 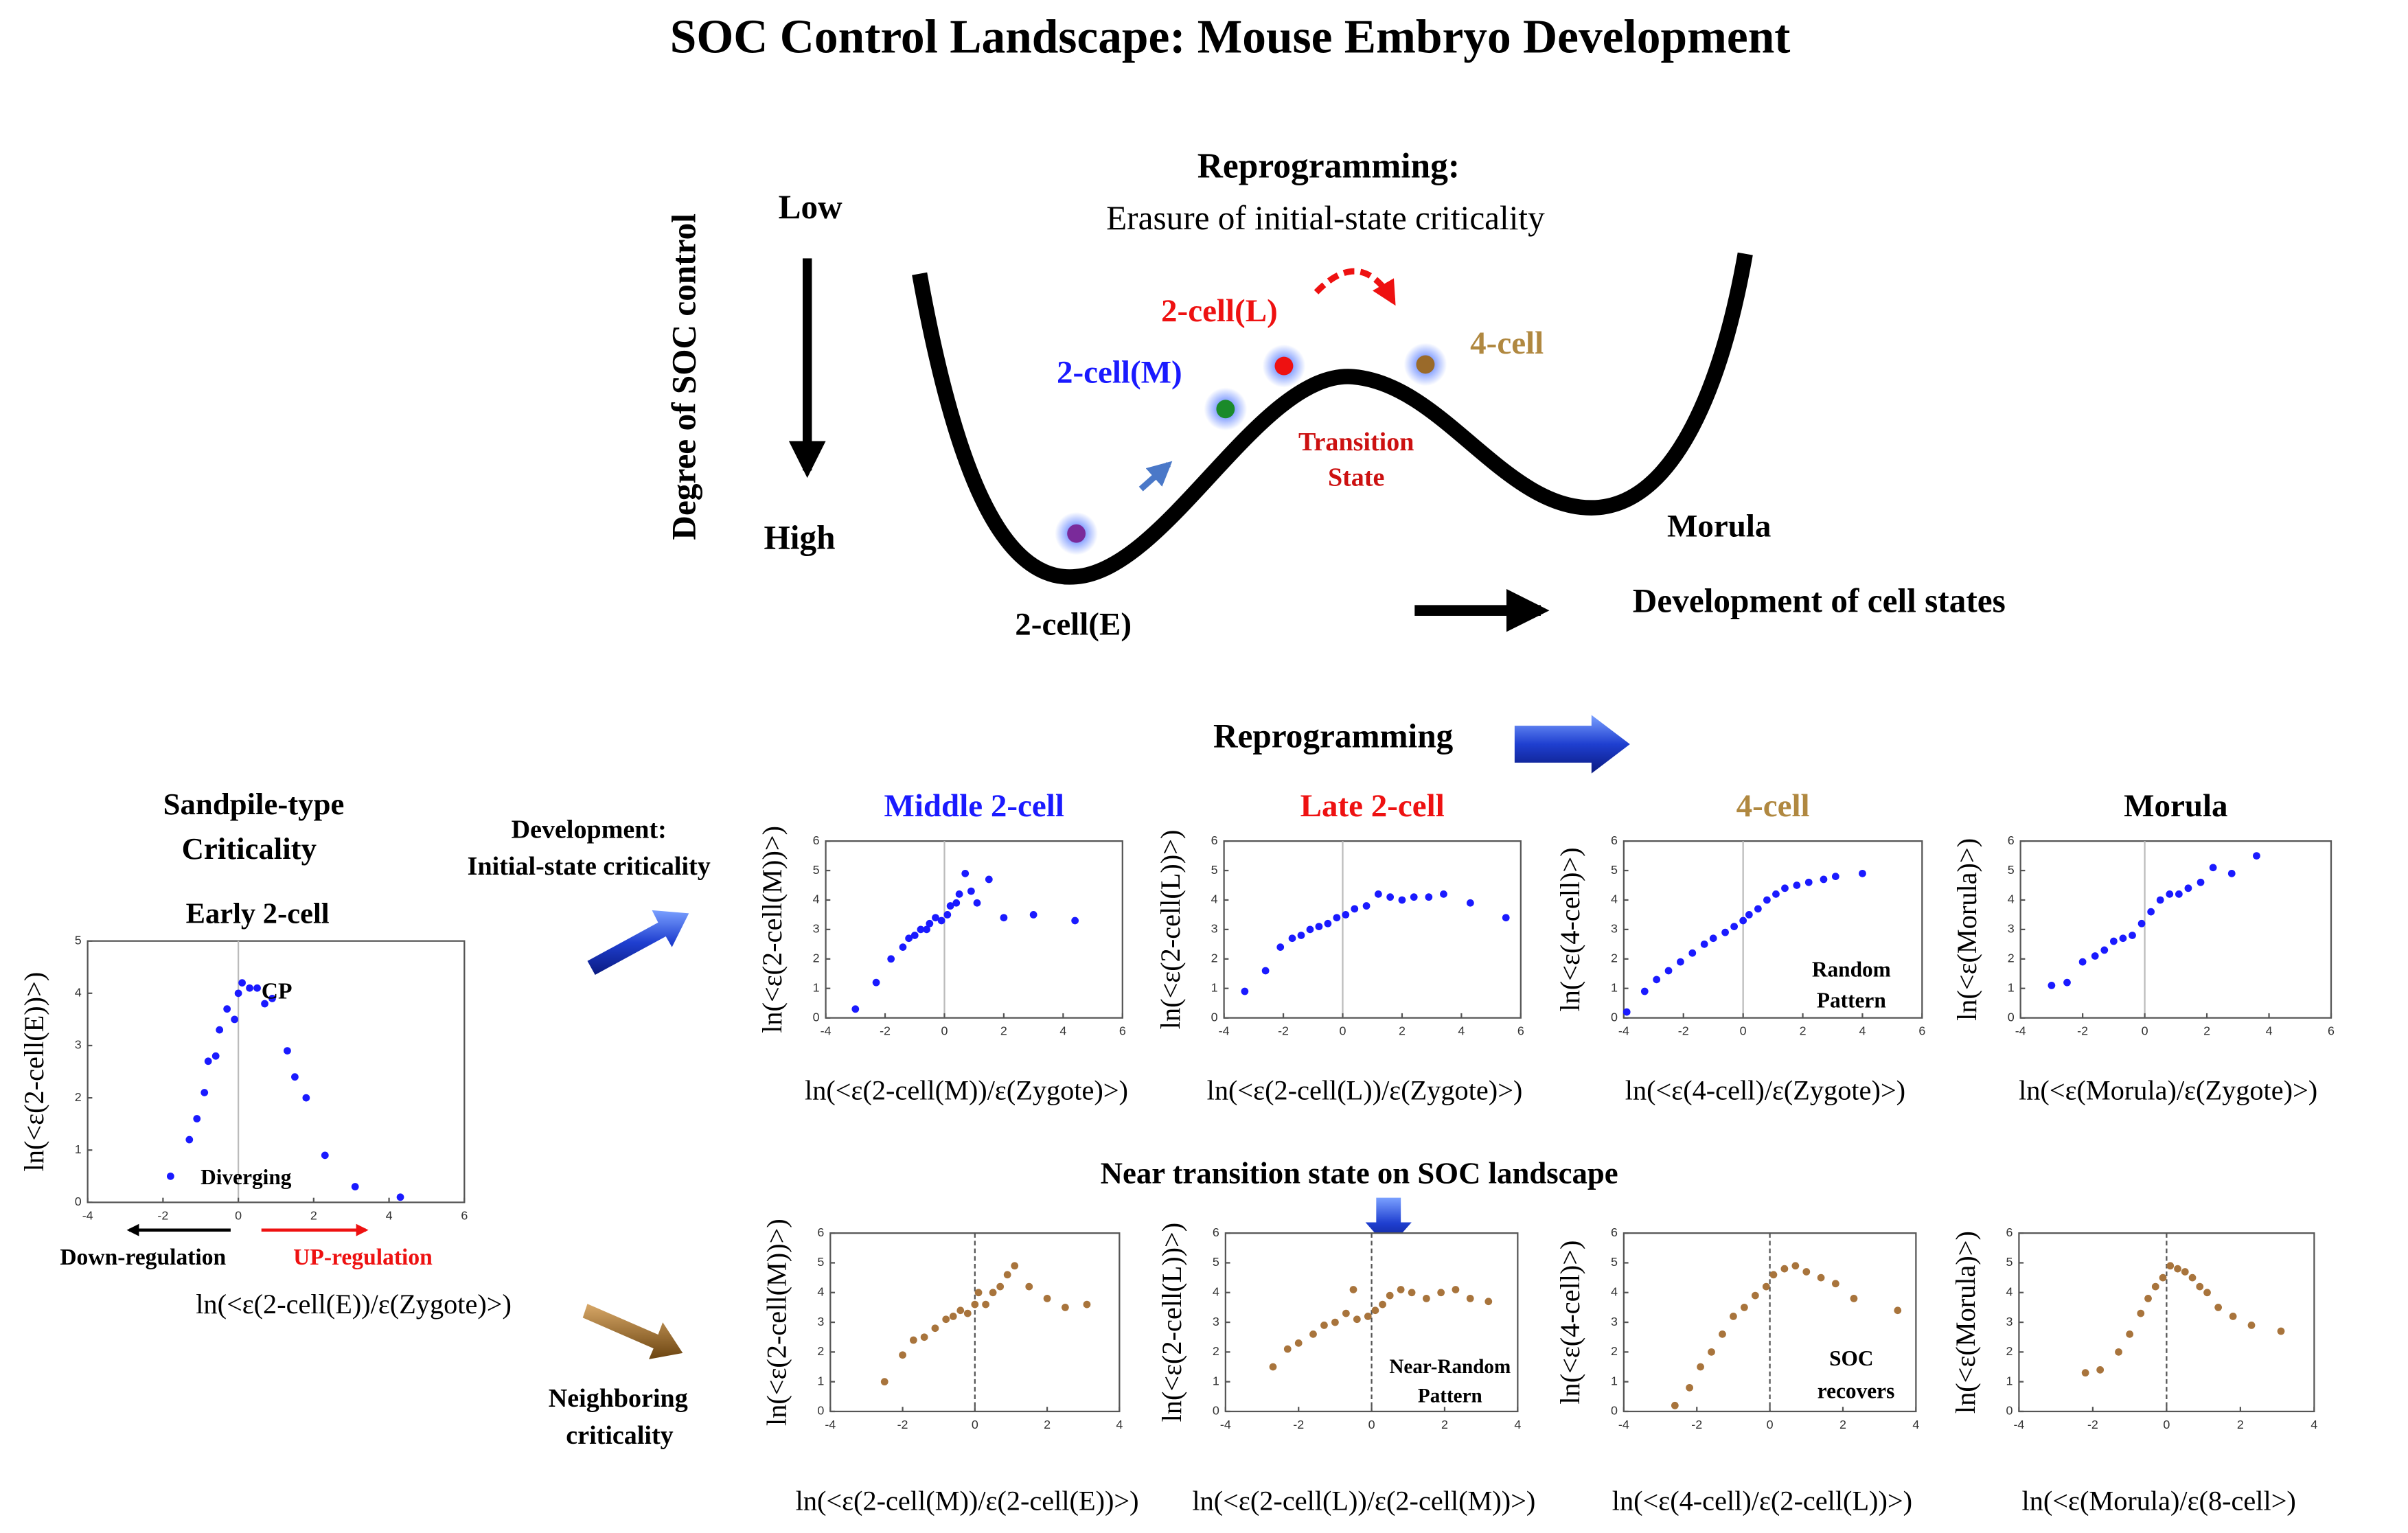 I want to click on annotation: recovers, so click(x=1857, y=1391).